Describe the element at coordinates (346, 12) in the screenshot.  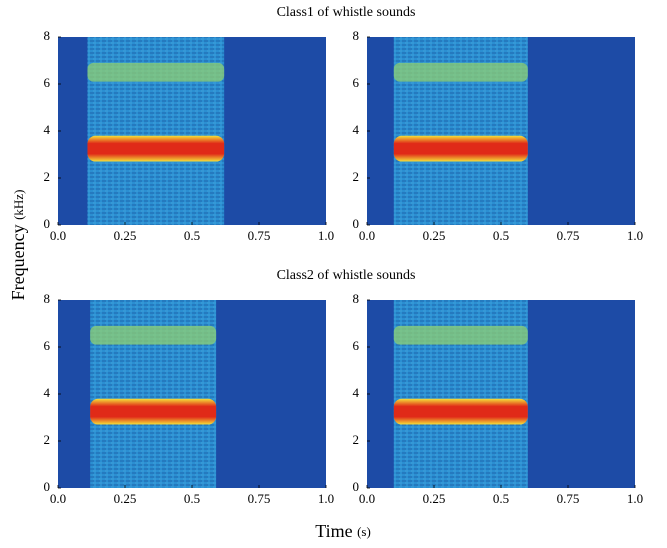
I see `row-title: Class1 of whistle sounds` at that location.